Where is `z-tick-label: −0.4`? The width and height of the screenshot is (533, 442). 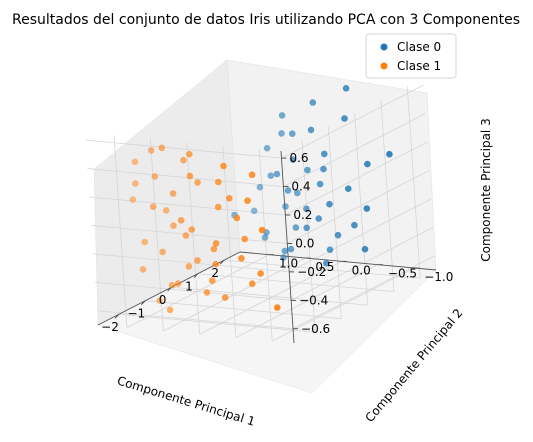 z-tick-label: −0.4 is located at coordinates (313, 300).